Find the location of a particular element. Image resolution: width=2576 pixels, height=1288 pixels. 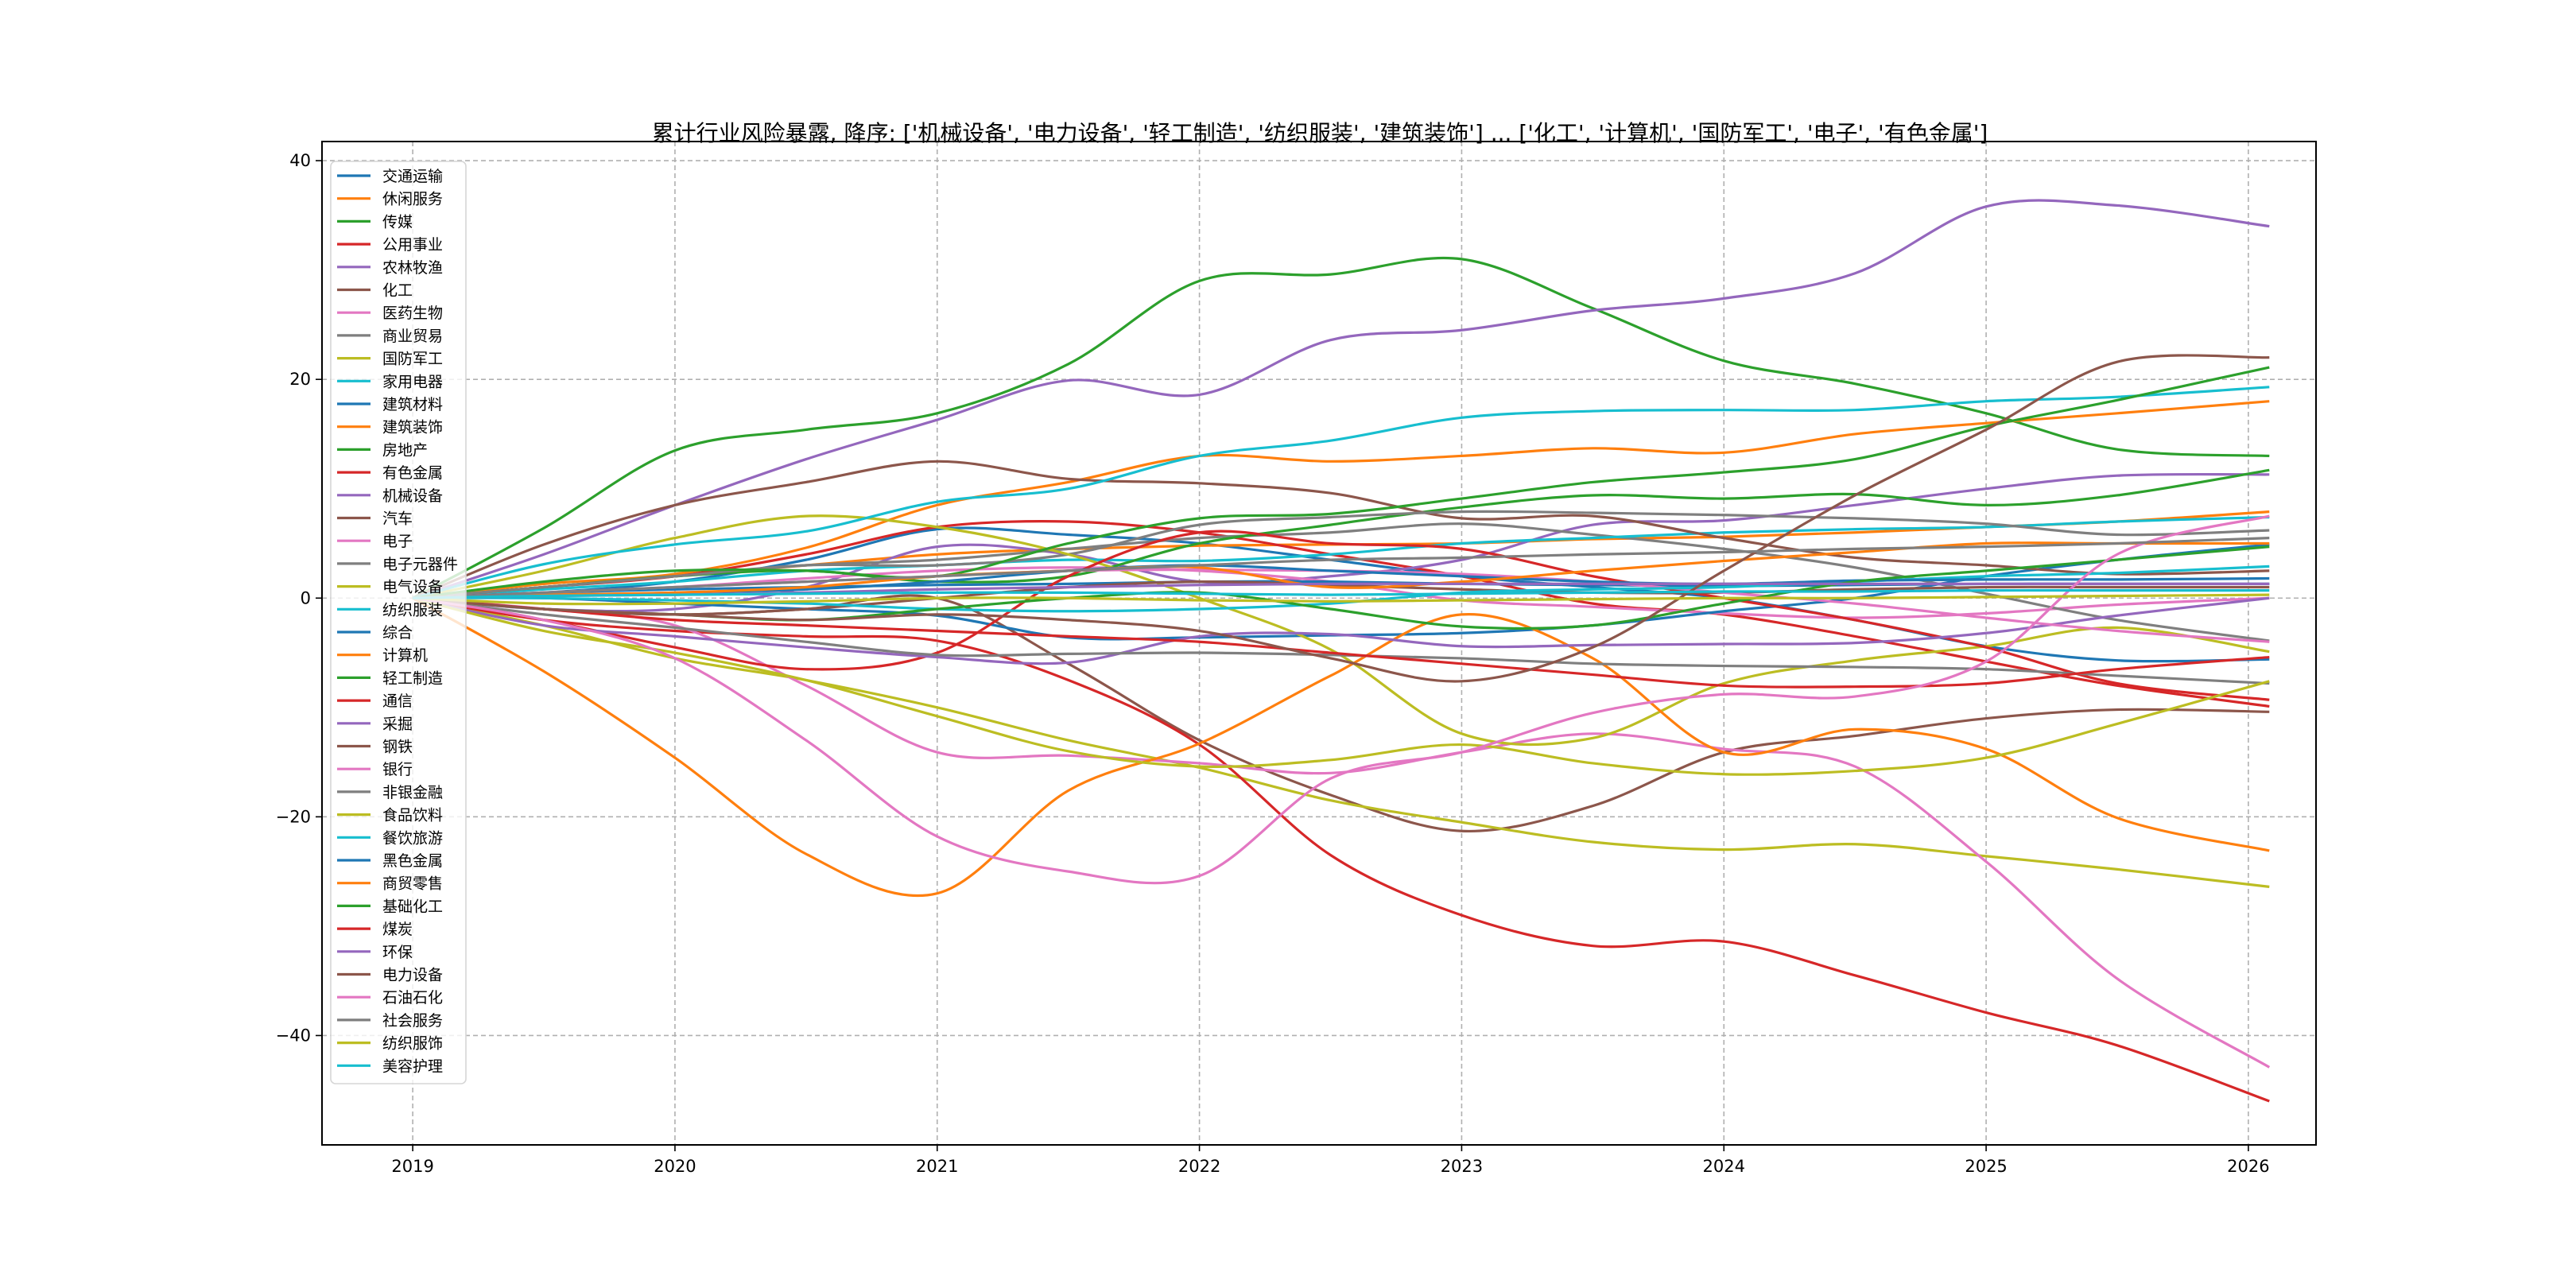

series-line-非银金融 is located at coordinates (1341, 641).